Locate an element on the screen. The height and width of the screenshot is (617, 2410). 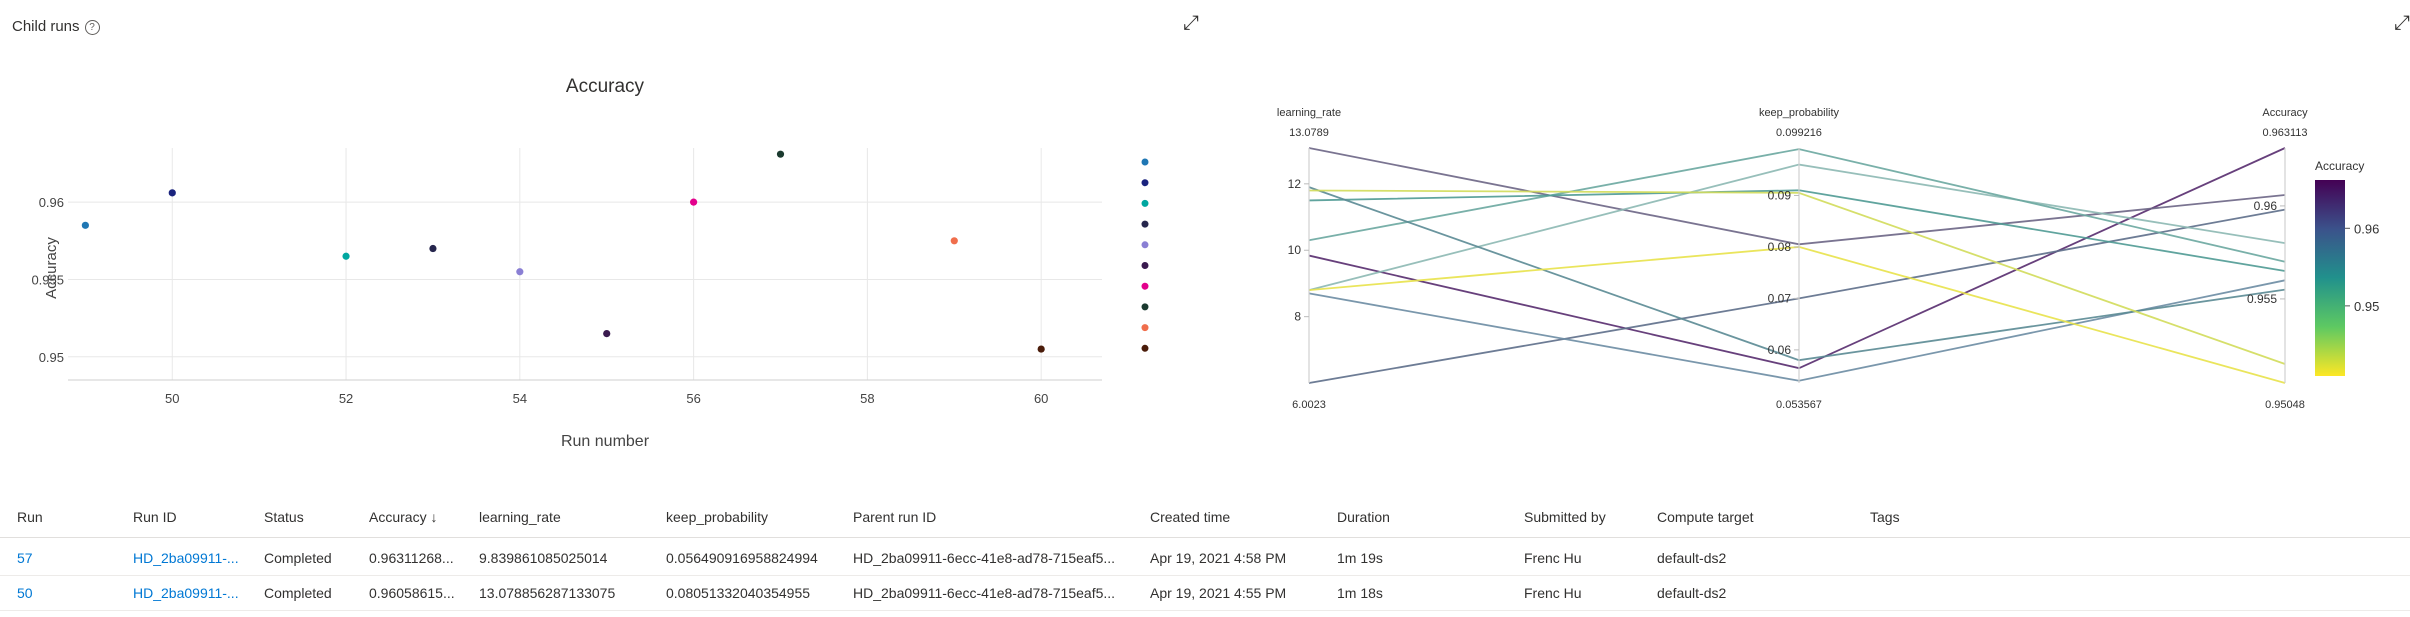
x-axis-label: Run number is located at coordinates (605, 441).